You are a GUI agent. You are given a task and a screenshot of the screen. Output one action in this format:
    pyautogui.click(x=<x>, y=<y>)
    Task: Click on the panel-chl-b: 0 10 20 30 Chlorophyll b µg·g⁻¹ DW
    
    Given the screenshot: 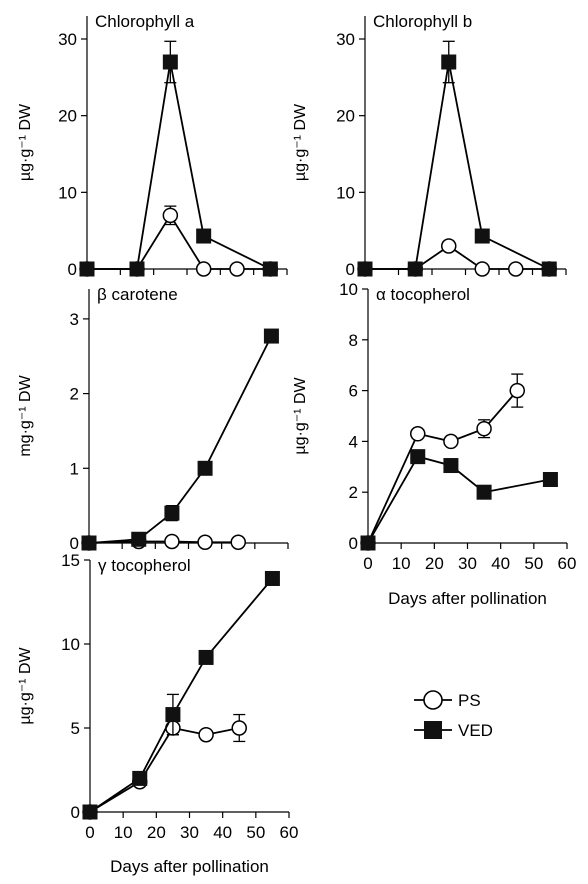 What is the action you would take?
    pyautogui.click(x=429, y=145)
    